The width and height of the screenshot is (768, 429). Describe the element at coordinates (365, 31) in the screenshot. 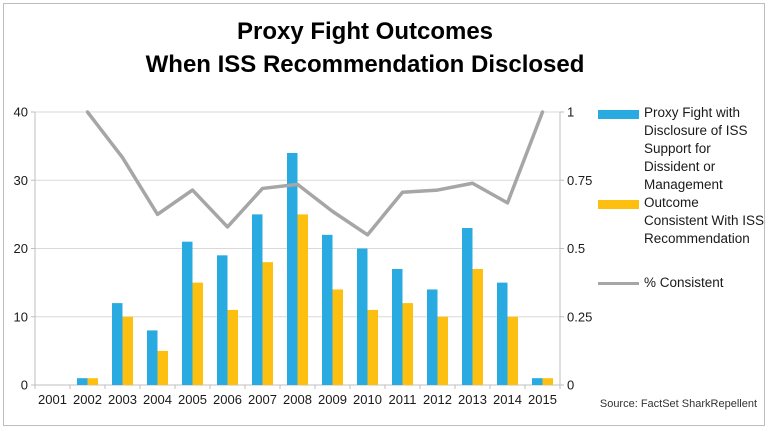

I see `chart-title-line1: Proxy Fight Outcomes` at that location.